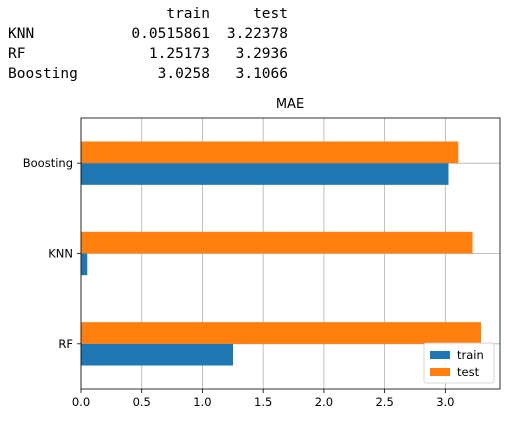 The width and height of the screenshot is (520, 427). Describe the element at coordinates (270, 14) in the screenshot. I see `table-header-cell: test` at that location.